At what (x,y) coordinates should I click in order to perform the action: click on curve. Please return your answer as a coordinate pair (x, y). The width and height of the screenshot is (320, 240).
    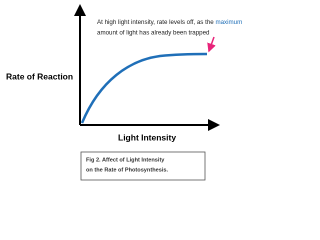
    Looking at the image, I should click on (144, 88).